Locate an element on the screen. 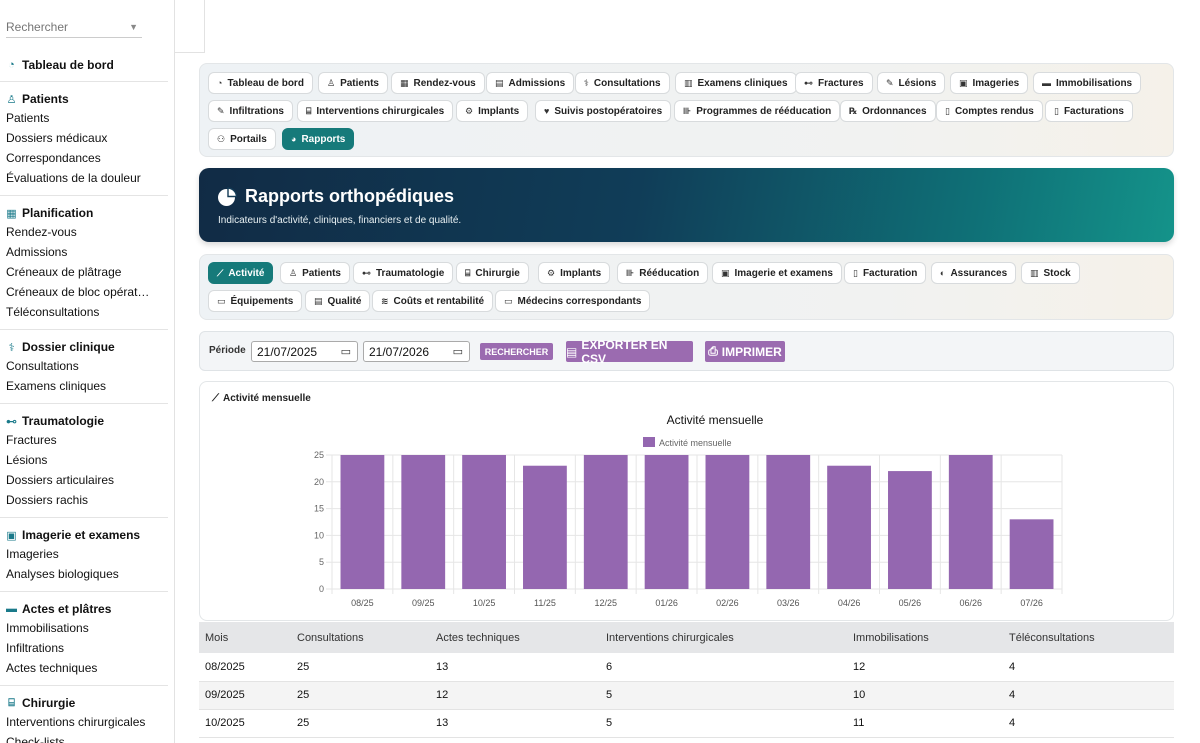 The height and width of the screenshot is (743, 1200). tab-label: Portails is located at coordinates (248, 139).